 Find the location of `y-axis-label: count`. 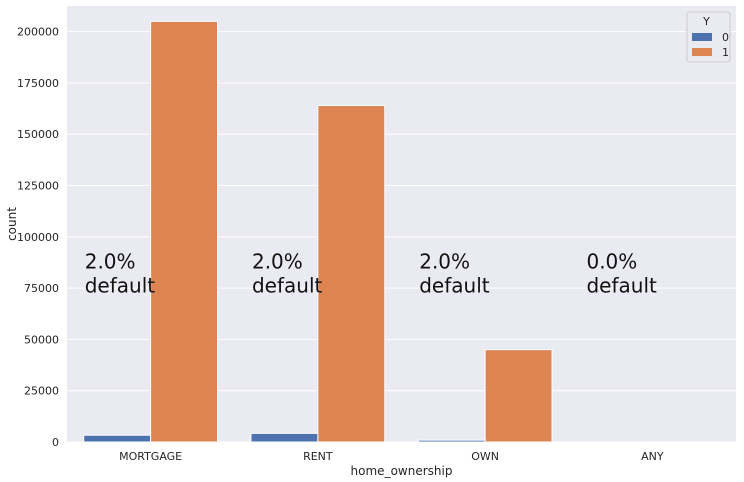

y-axis-label: count is located at coordinates (12, 224).